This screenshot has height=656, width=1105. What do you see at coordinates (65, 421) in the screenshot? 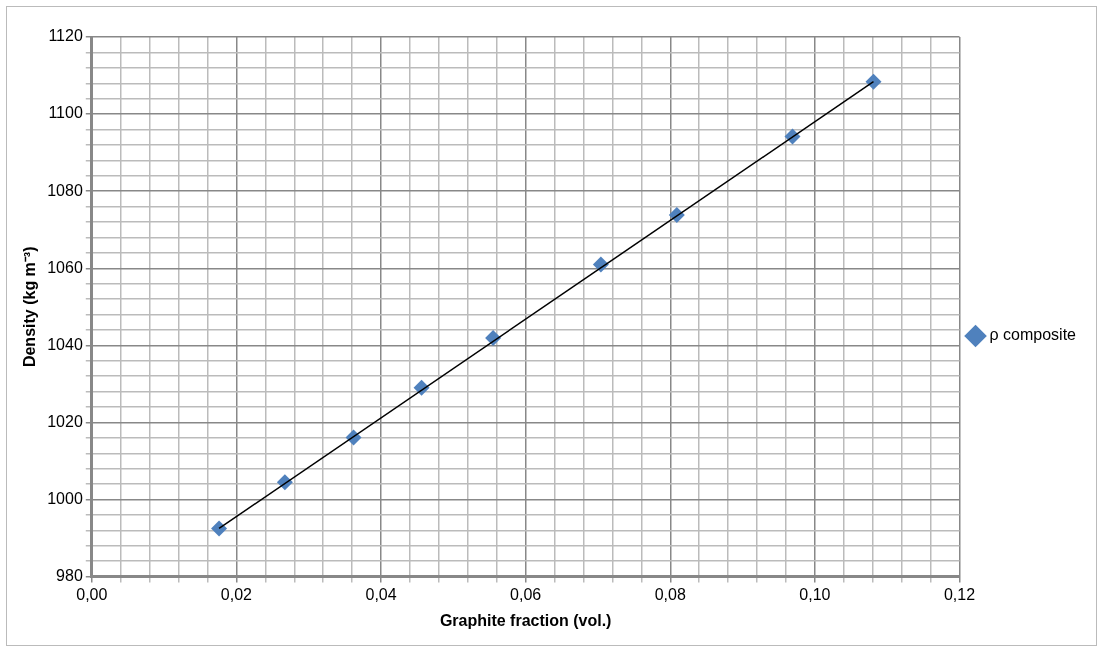
I see `y-tick-label: 1020` at bounding box center [65, 421].